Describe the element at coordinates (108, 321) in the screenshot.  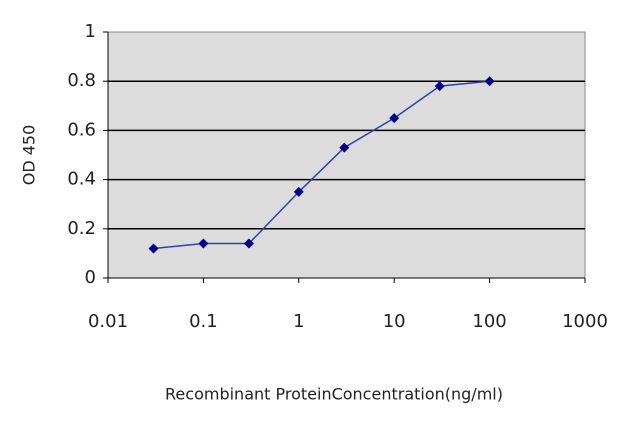
I see `x-tick-label: 0.01` at that location.